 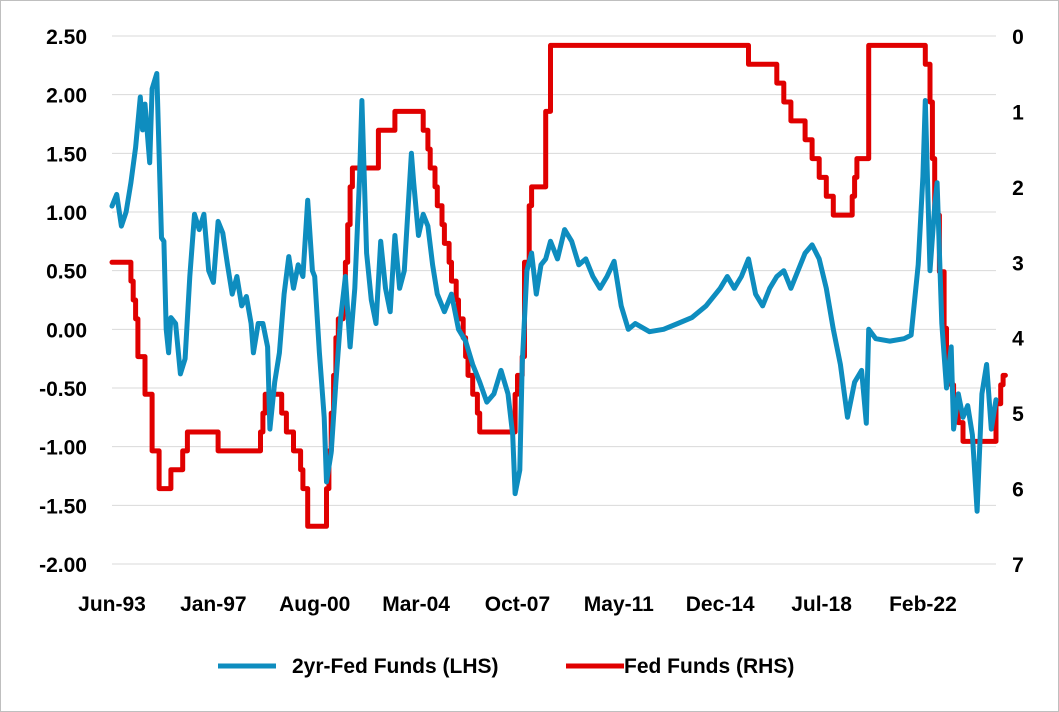 What do you see at coordinates (821, 604) in the screenshot?
I see `x-tick-label: Jul-18` at bounding box center [821, 604].